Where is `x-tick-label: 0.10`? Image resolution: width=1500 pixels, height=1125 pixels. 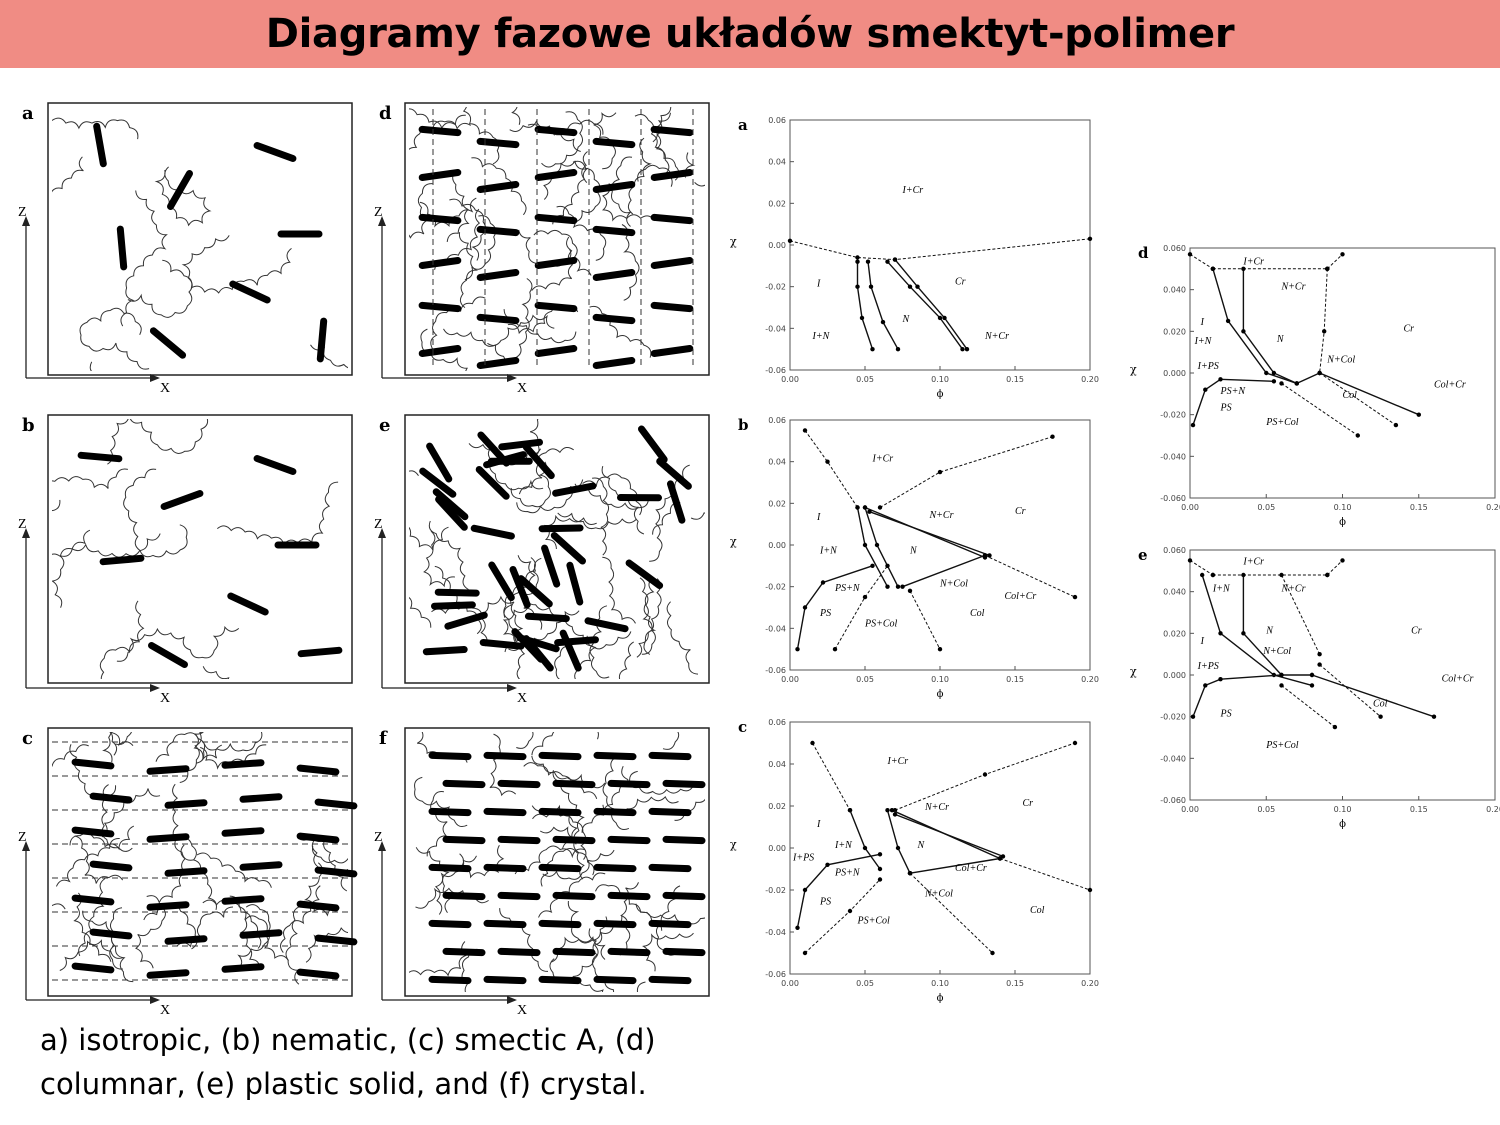 x-tick-label: 0.10 is located at coordinates (940, 679).